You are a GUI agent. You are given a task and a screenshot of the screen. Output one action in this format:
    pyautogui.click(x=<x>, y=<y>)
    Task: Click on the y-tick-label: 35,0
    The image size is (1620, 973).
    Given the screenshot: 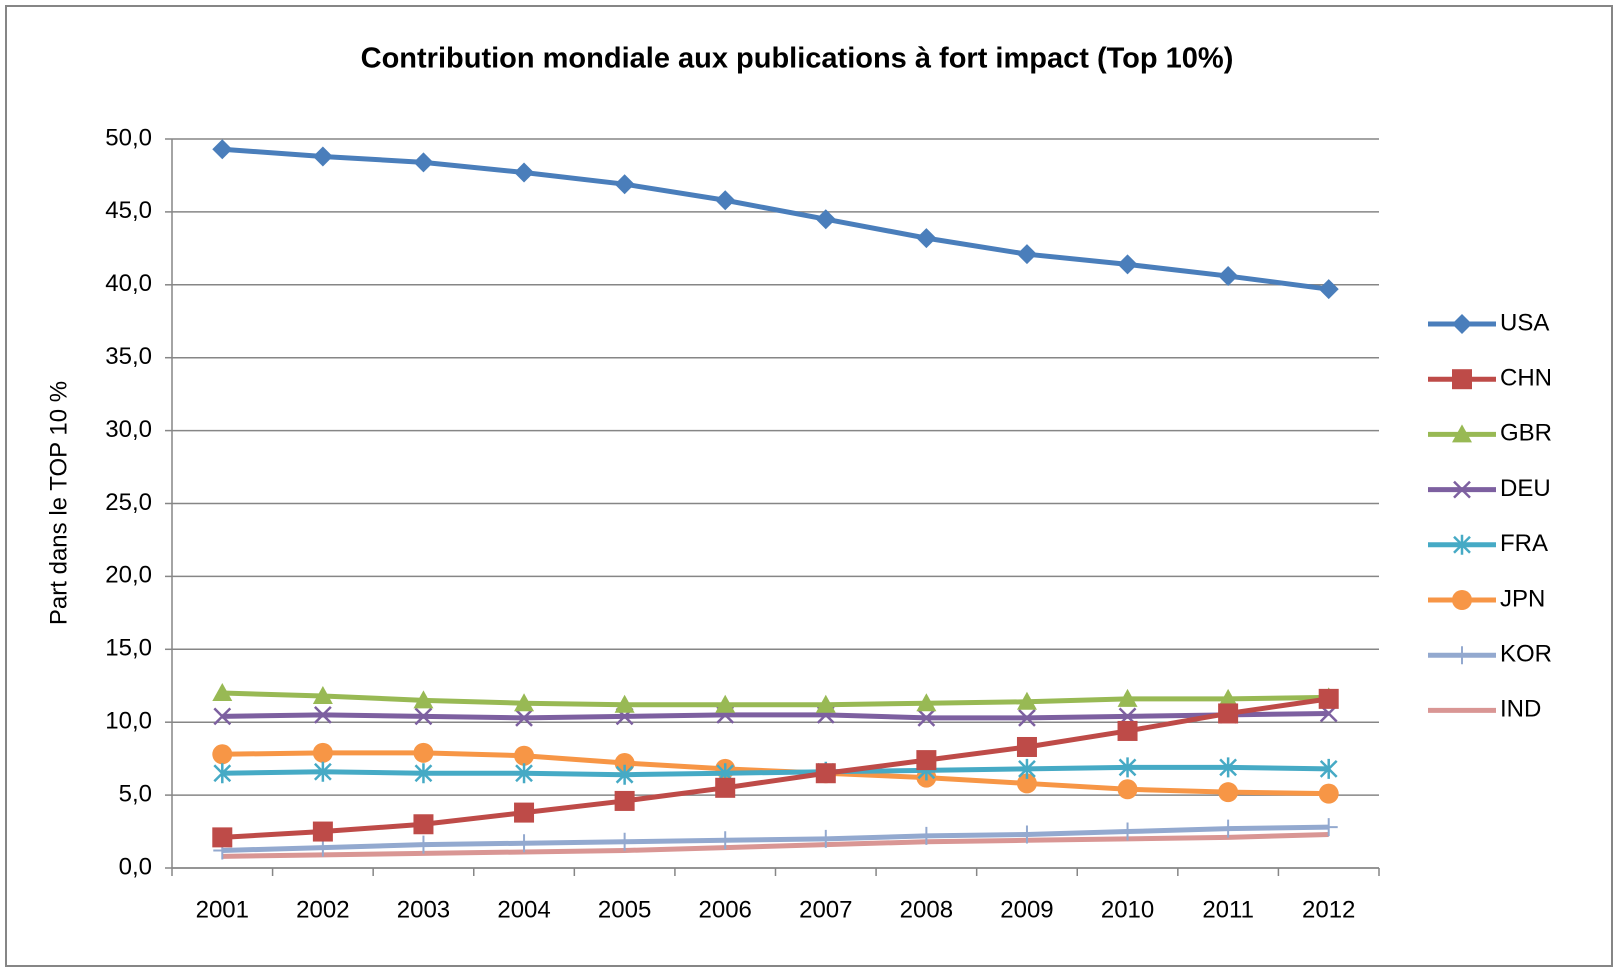 What is the action you would take?
    pyautogui.click(x=128, y=356)
    